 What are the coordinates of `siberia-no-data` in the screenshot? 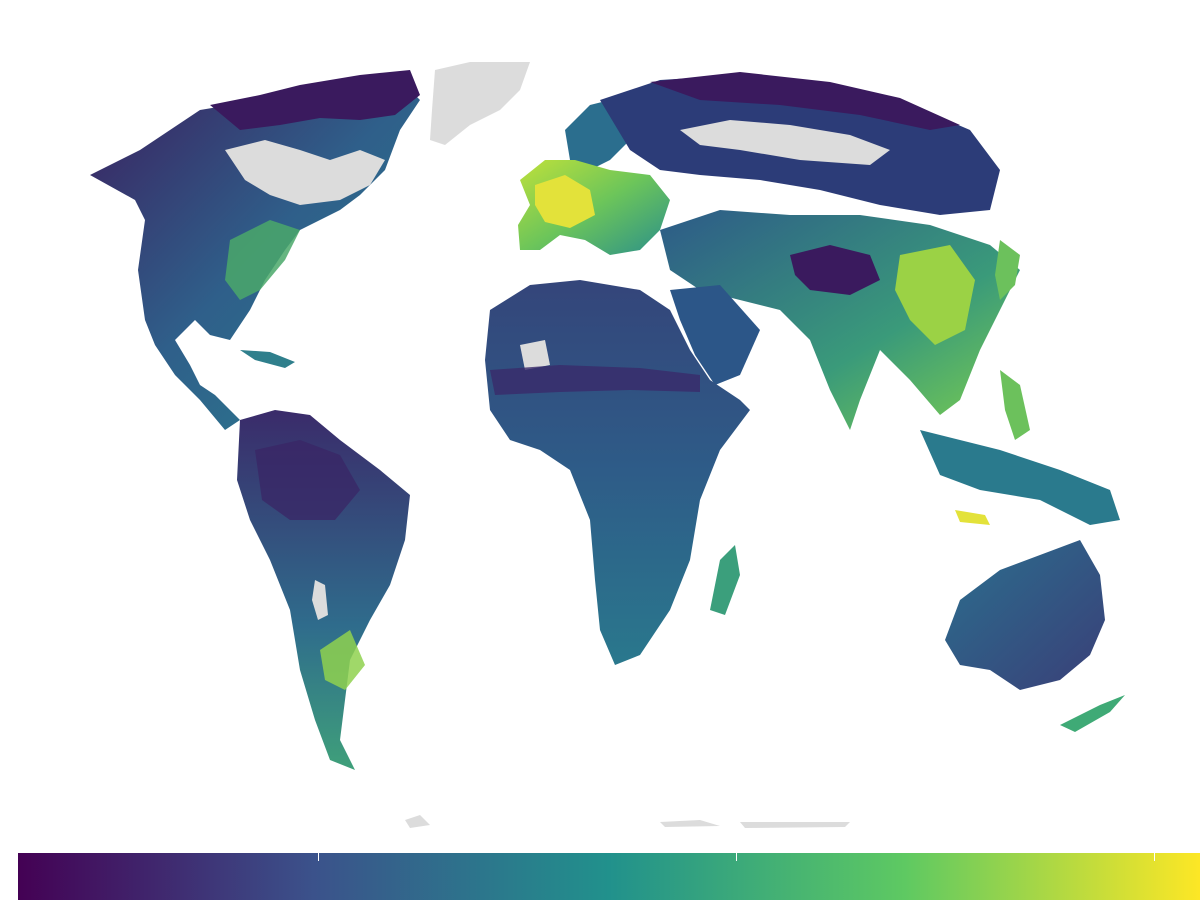 It's located at (785, 142).